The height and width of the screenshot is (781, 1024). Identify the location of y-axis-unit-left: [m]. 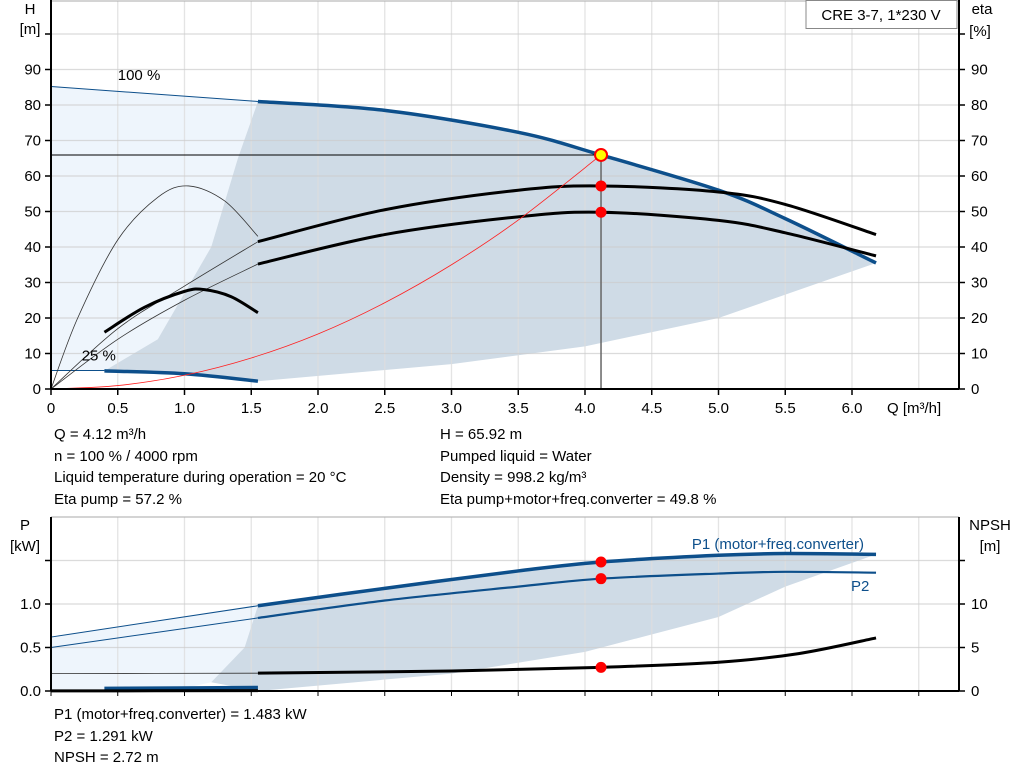
(30, 29).